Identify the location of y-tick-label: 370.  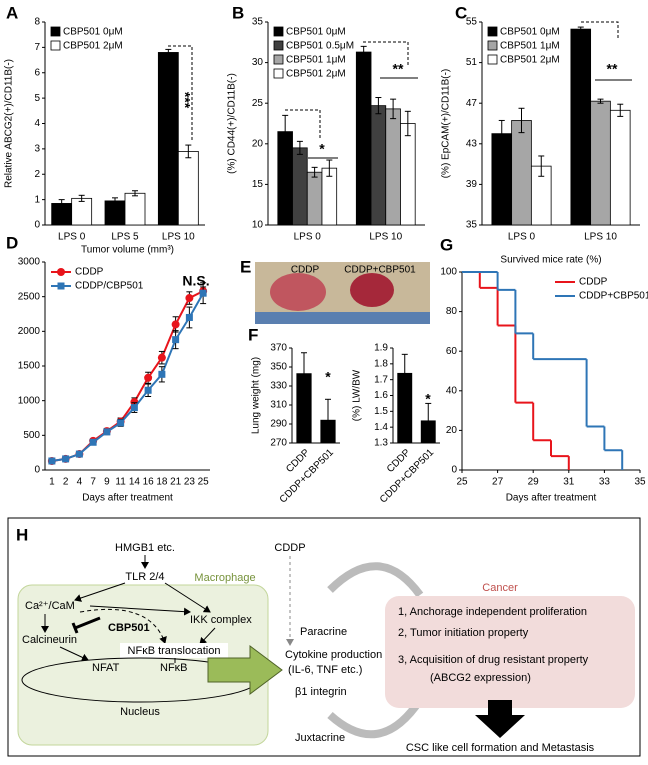
(278, 348).